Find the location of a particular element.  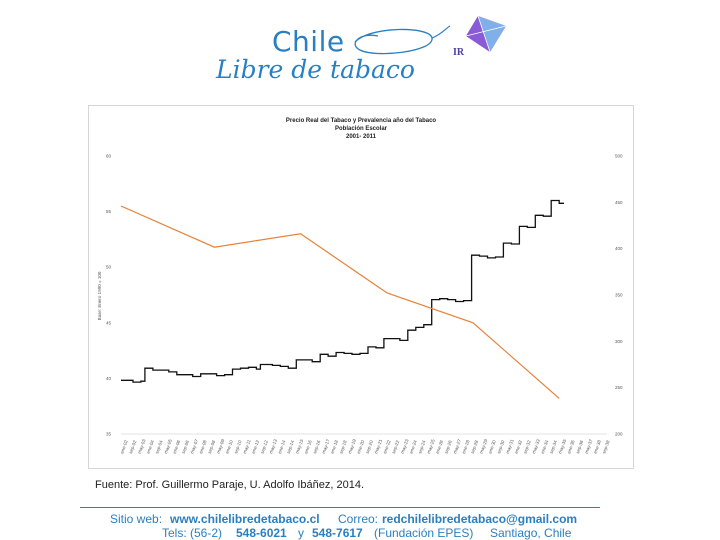

chart-title-line: Población Escolar is located at coordinates (361, 129).